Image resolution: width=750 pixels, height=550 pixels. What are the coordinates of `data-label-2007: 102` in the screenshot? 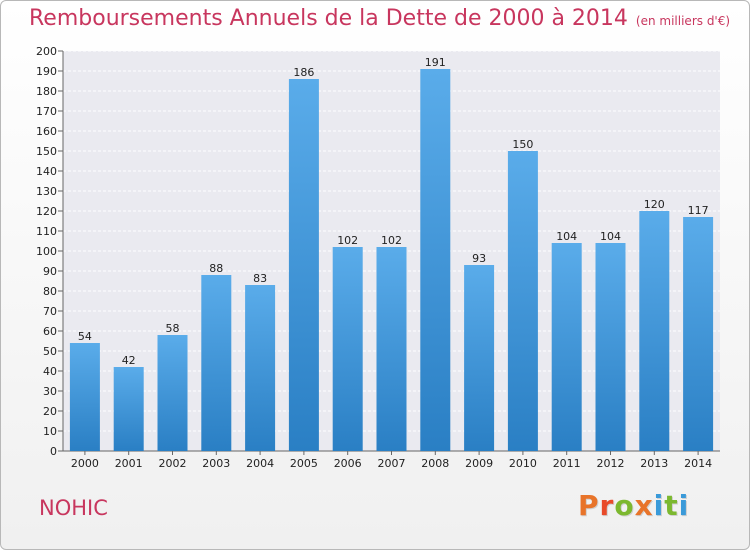 It's located at (391, 240).